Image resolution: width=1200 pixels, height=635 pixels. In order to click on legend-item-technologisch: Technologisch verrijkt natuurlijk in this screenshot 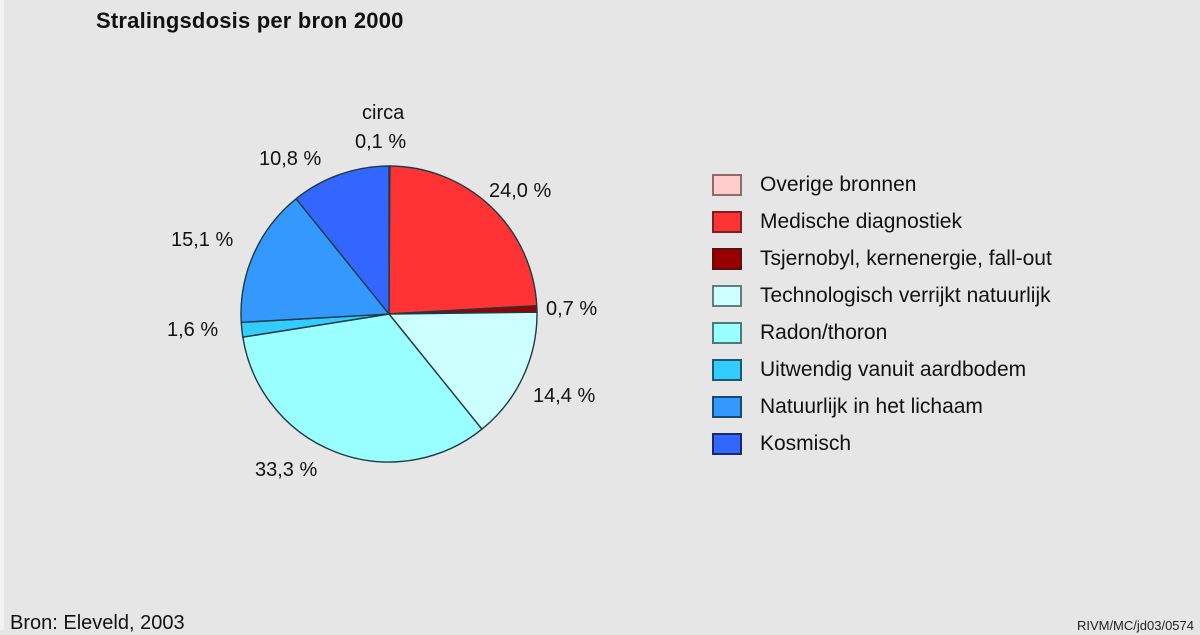, I will do `click(882, 295)`.